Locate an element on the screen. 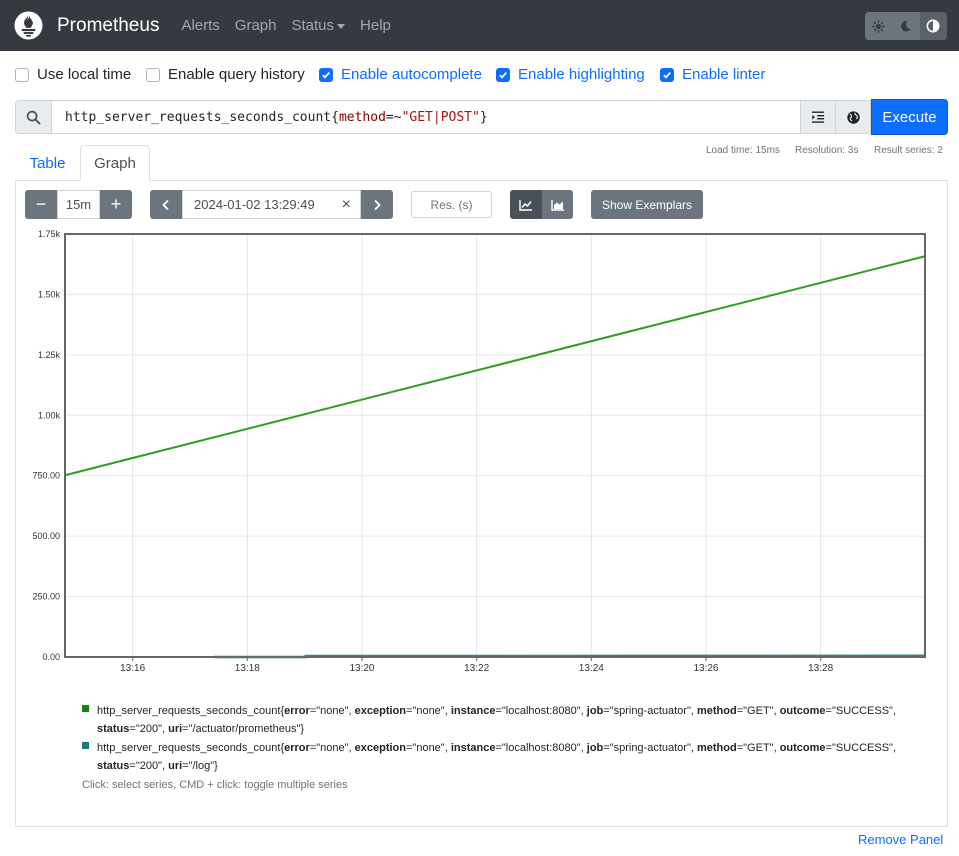 This screenshot has width=959, height=856. resolution-input: Res. (s) is located at coordinates (451, 204).